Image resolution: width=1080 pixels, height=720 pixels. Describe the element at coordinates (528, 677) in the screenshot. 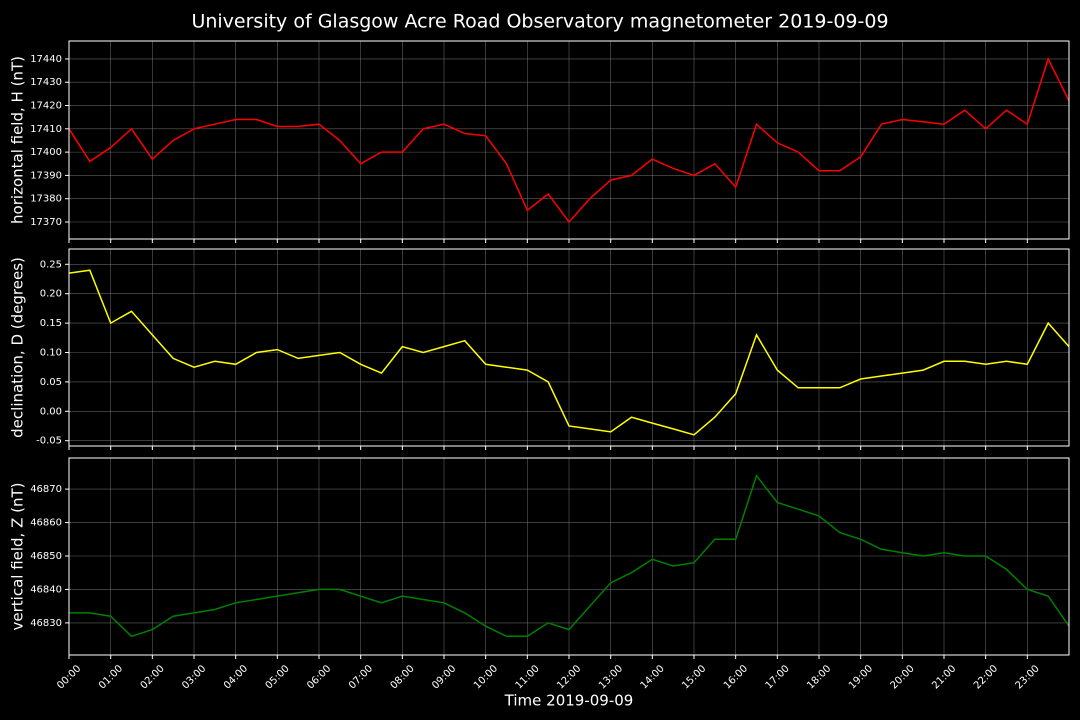

I see `x-tick-label: 11:00` at that location.